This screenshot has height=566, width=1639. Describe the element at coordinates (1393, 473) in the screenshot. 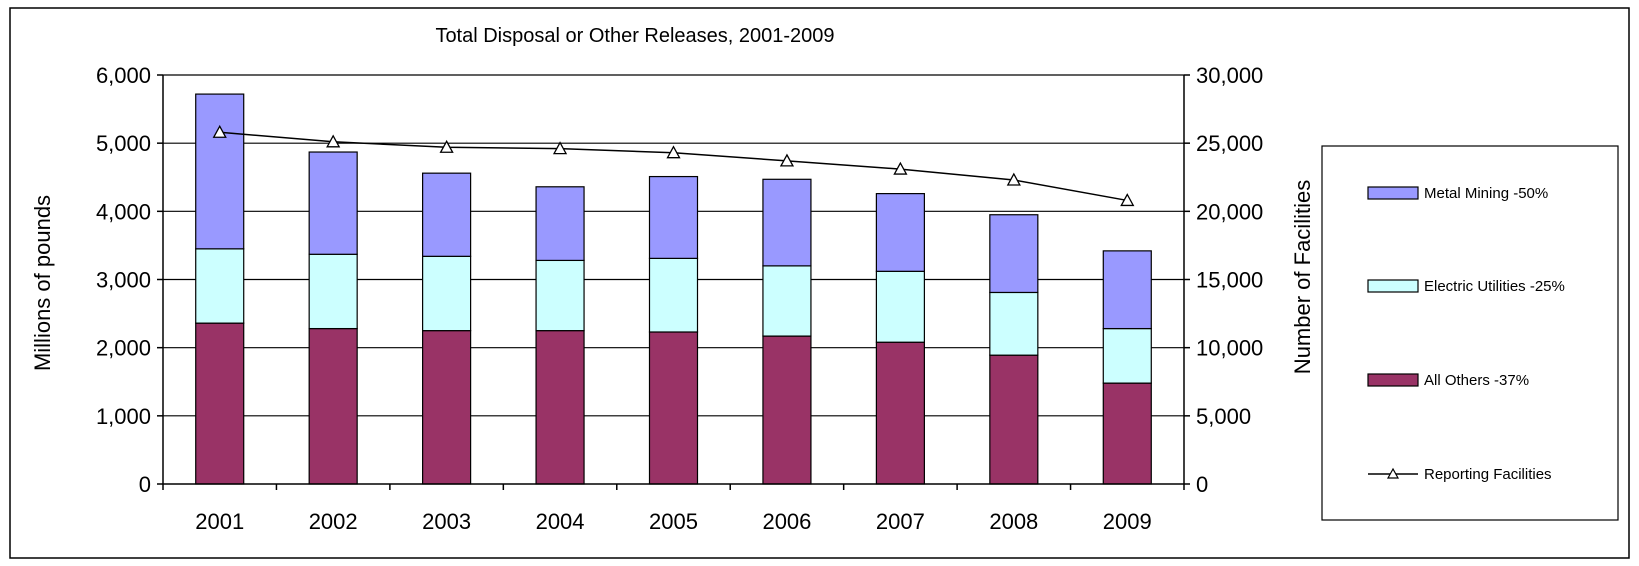

I see `legend-marker` at that location.